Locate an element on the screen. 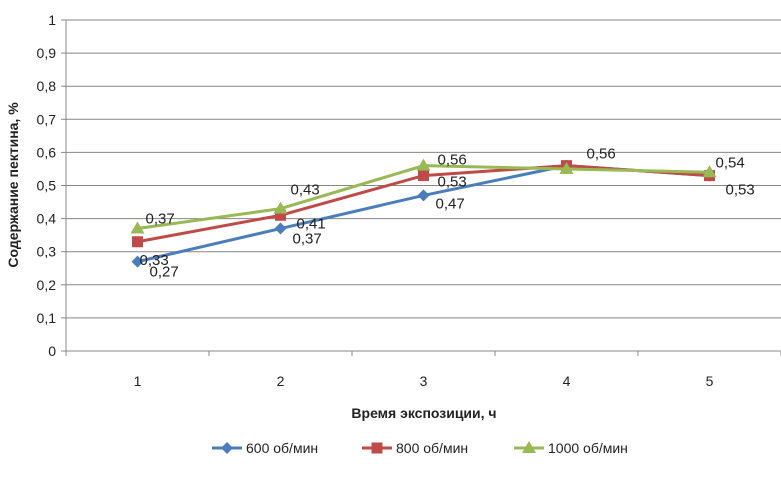 Image resolution: width=781 pixels, height=489 pixels. y-tick-label: 1 is located at coordinates (52, 20).